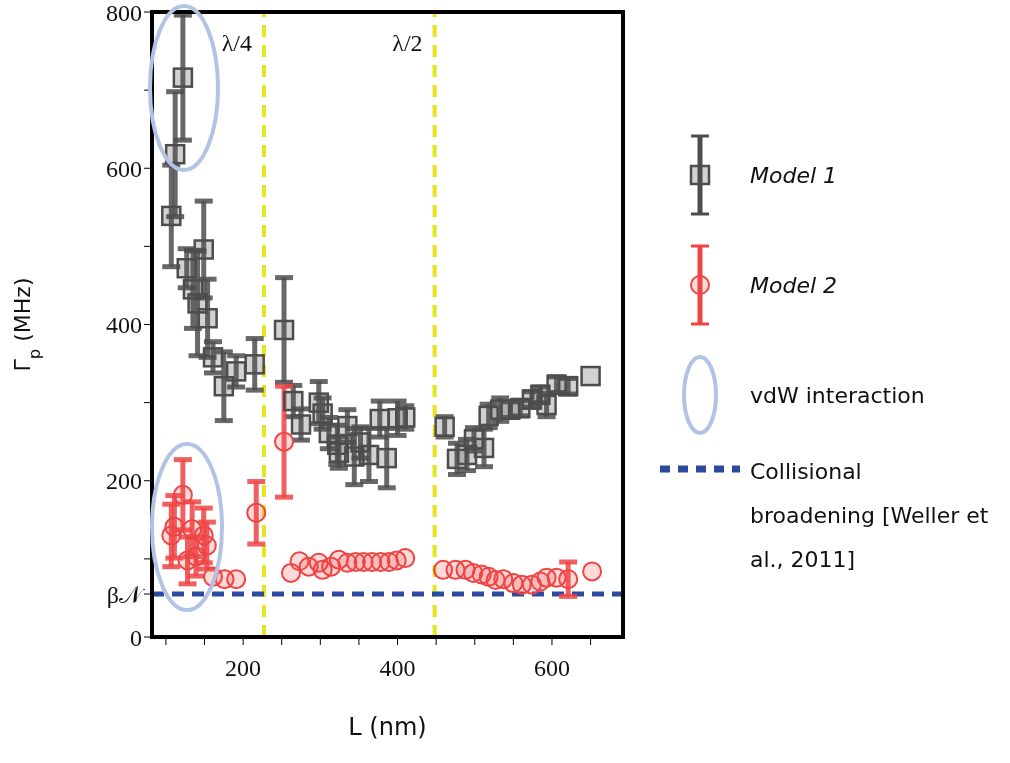 This screenshot has width=1010, height=763. Describe the element at coordinates (551, 668) in the screenshot. I see `x-tick-label: 600` at that location.